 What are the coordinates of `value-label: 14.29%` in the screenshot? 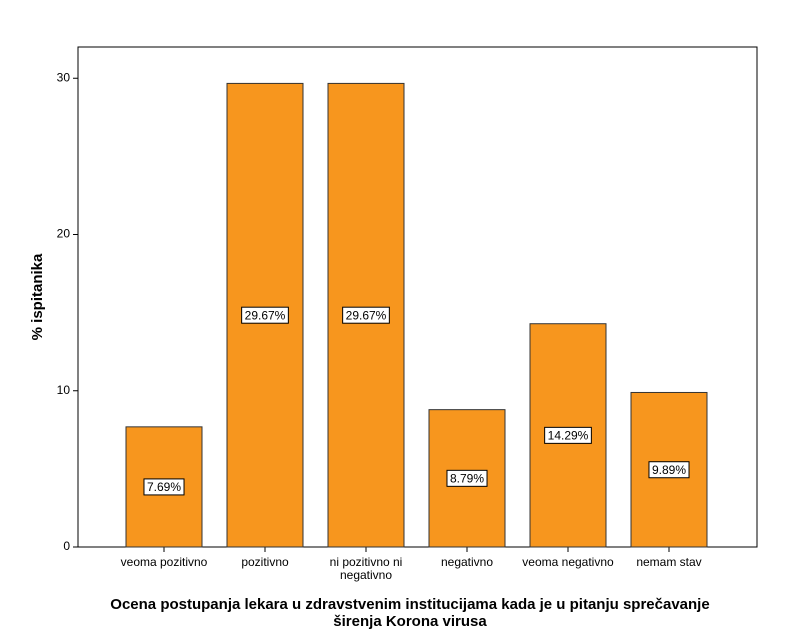 It's located at (568, 436).